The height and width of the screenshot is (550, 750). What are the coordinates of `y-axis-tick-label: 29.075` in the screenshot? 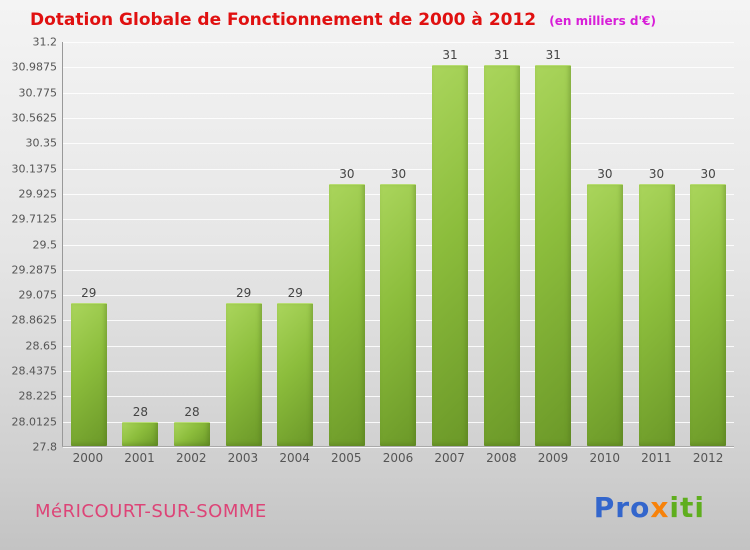 It's located at (38, 295).